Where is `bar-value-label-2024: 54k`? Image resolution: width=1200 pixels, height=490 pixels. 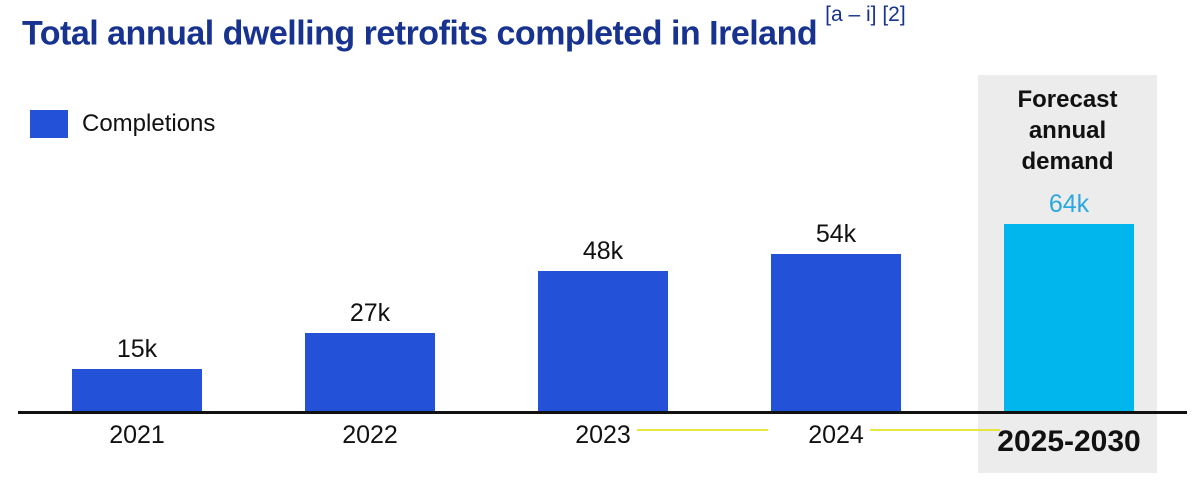 bar-value-label-2024: 54k is located at coordinates (836, 234).